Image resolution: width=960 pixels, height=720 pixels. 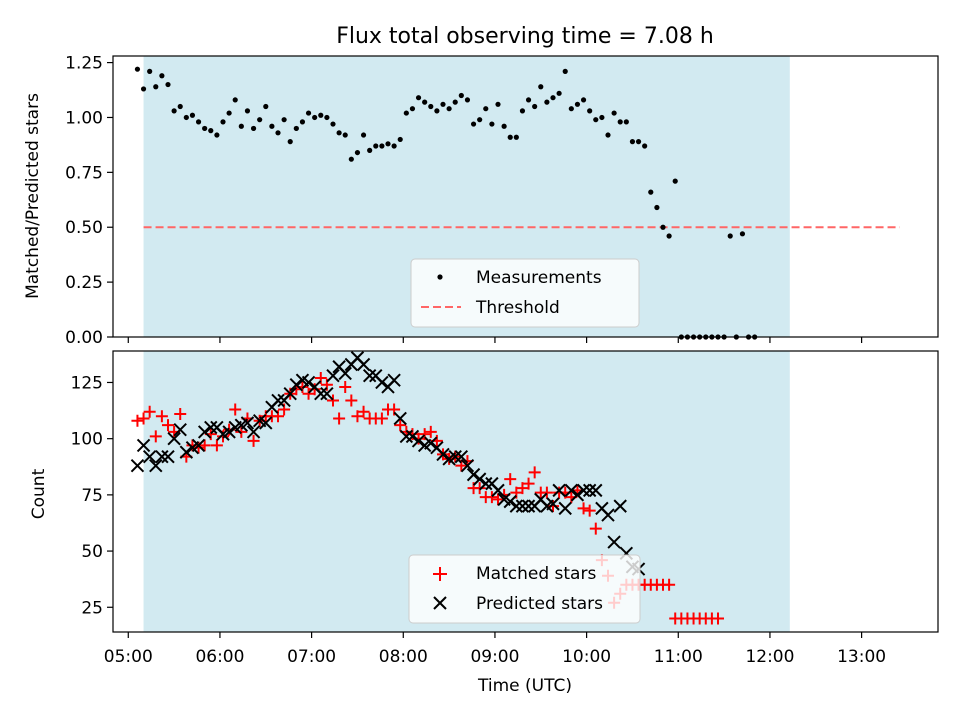 I want to click on top-ytick-label: 1.25, so click(x=84, y=64).